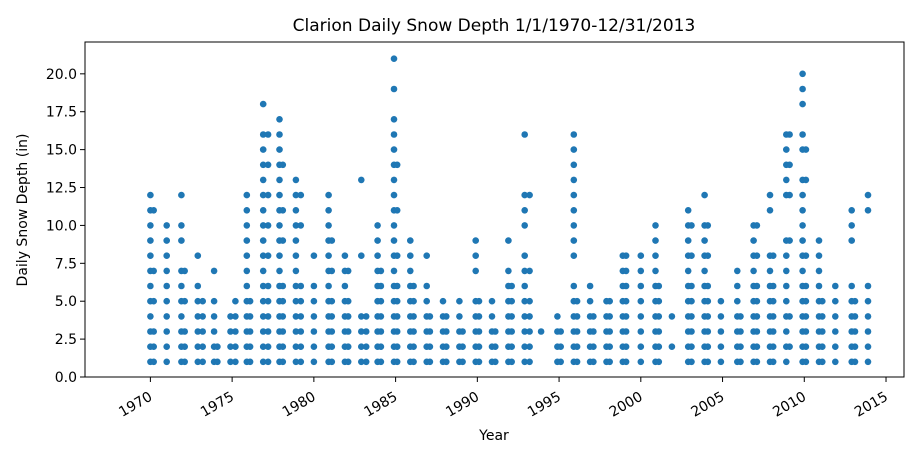 This screenshot has height=460, width=920. I want to click on y-tick-label: 12.5, so click(61, 189).